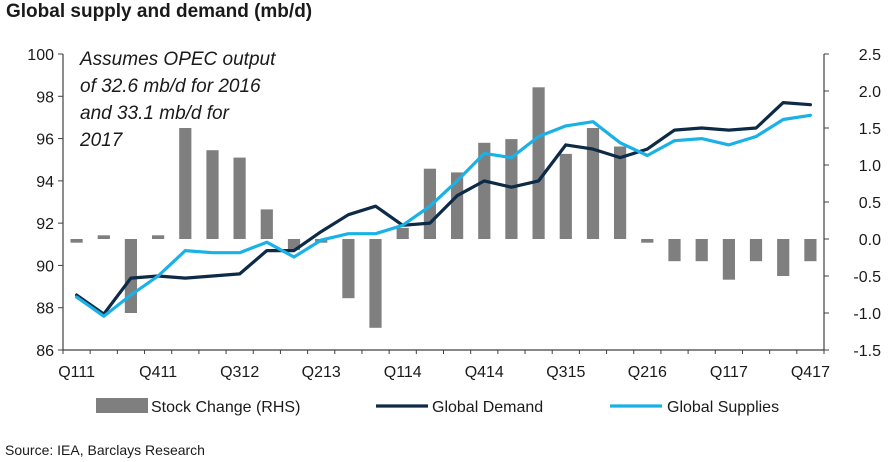  I want to click on x-tick-label: Q312, so click(239, 372).